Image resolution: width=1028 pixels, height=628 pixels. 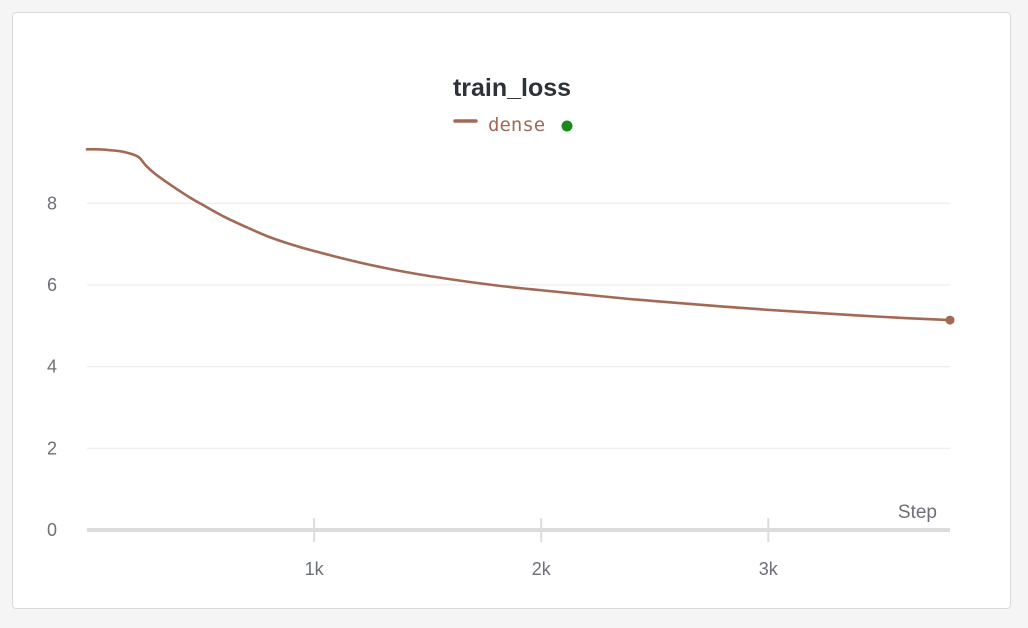 I want to click on y-tick-label: 4, so click(x=52, y=367).